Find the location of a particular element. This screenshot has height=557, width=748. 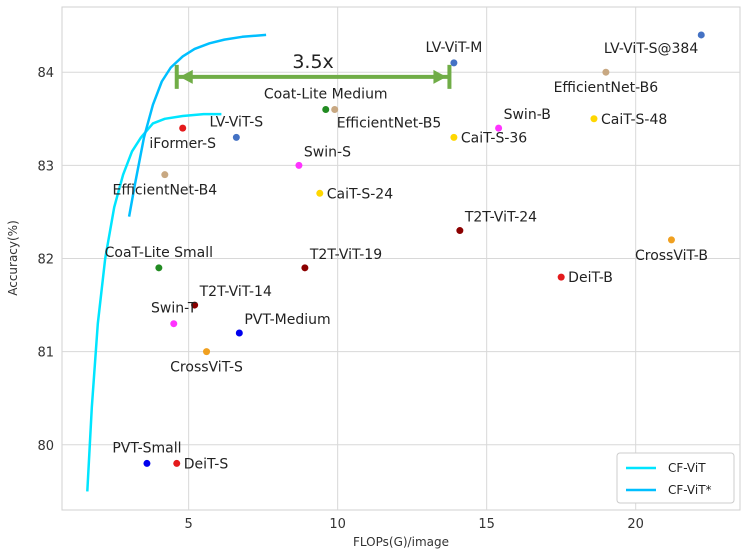

x-axis-ticks: 5 10 15 20 is located at coordinates (414, 524).